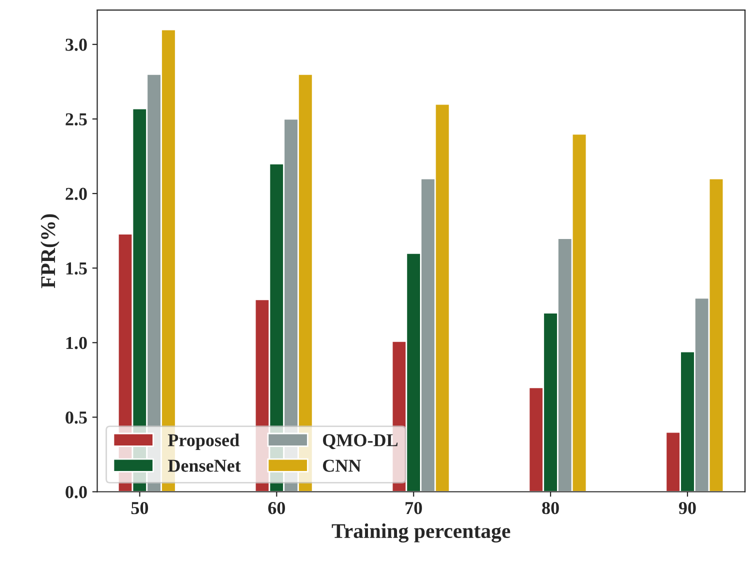 The image size is (748, 562). Describe the element at coordinates (204, 442) in the screenshot. I see `legend-label: Proposed` at that location.